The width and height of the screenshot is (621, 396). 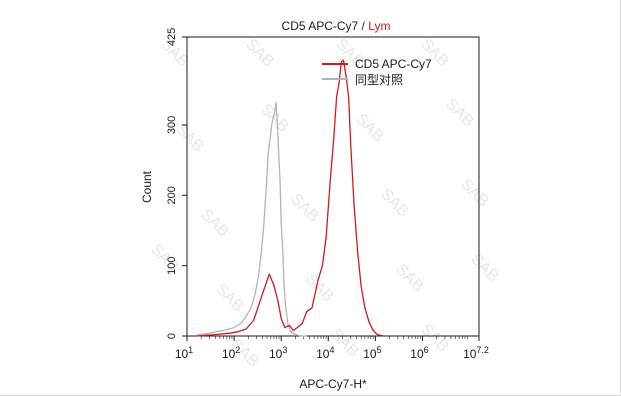 I want to click on y-axis-label: Count, so click(x=147, y=186).